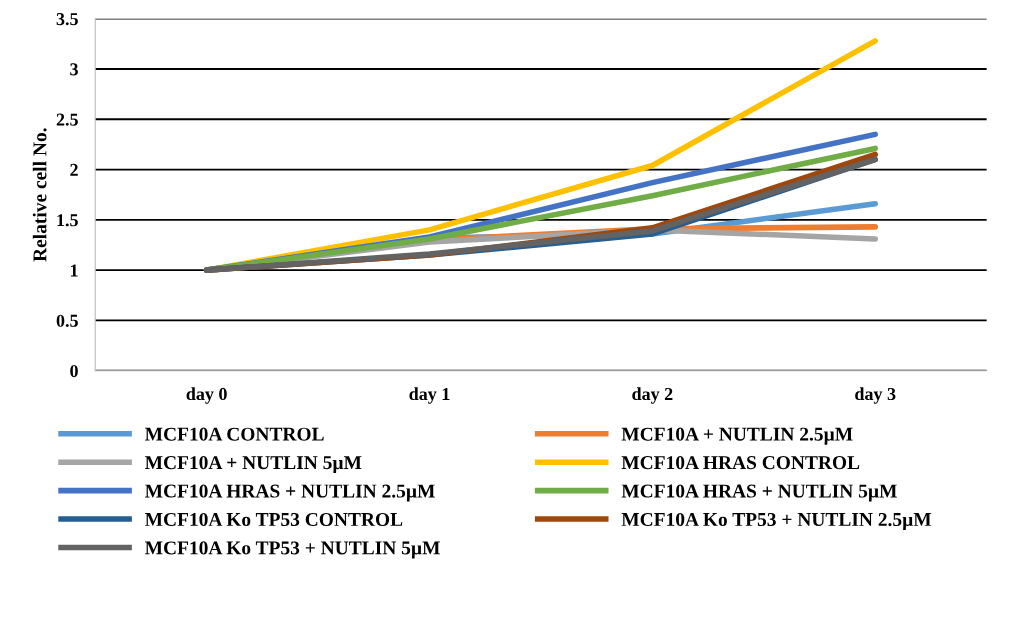  What do you see at coordinates (290, 493) in the screenshot?
I see `legend-label: MCF10A HRAS + NUTLIN 2.5µM` at bounding box center [290, 493].